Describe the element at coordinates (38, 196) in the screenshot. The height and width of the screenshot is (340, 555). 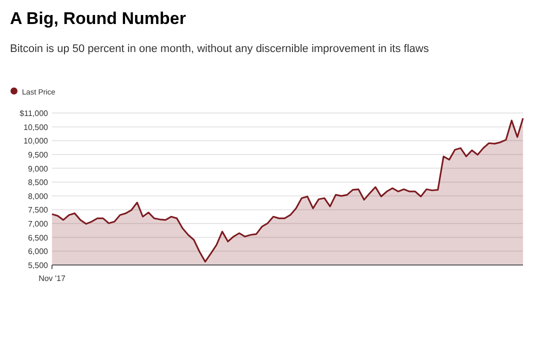
I see `y-tick-label: 8,000` at that location.